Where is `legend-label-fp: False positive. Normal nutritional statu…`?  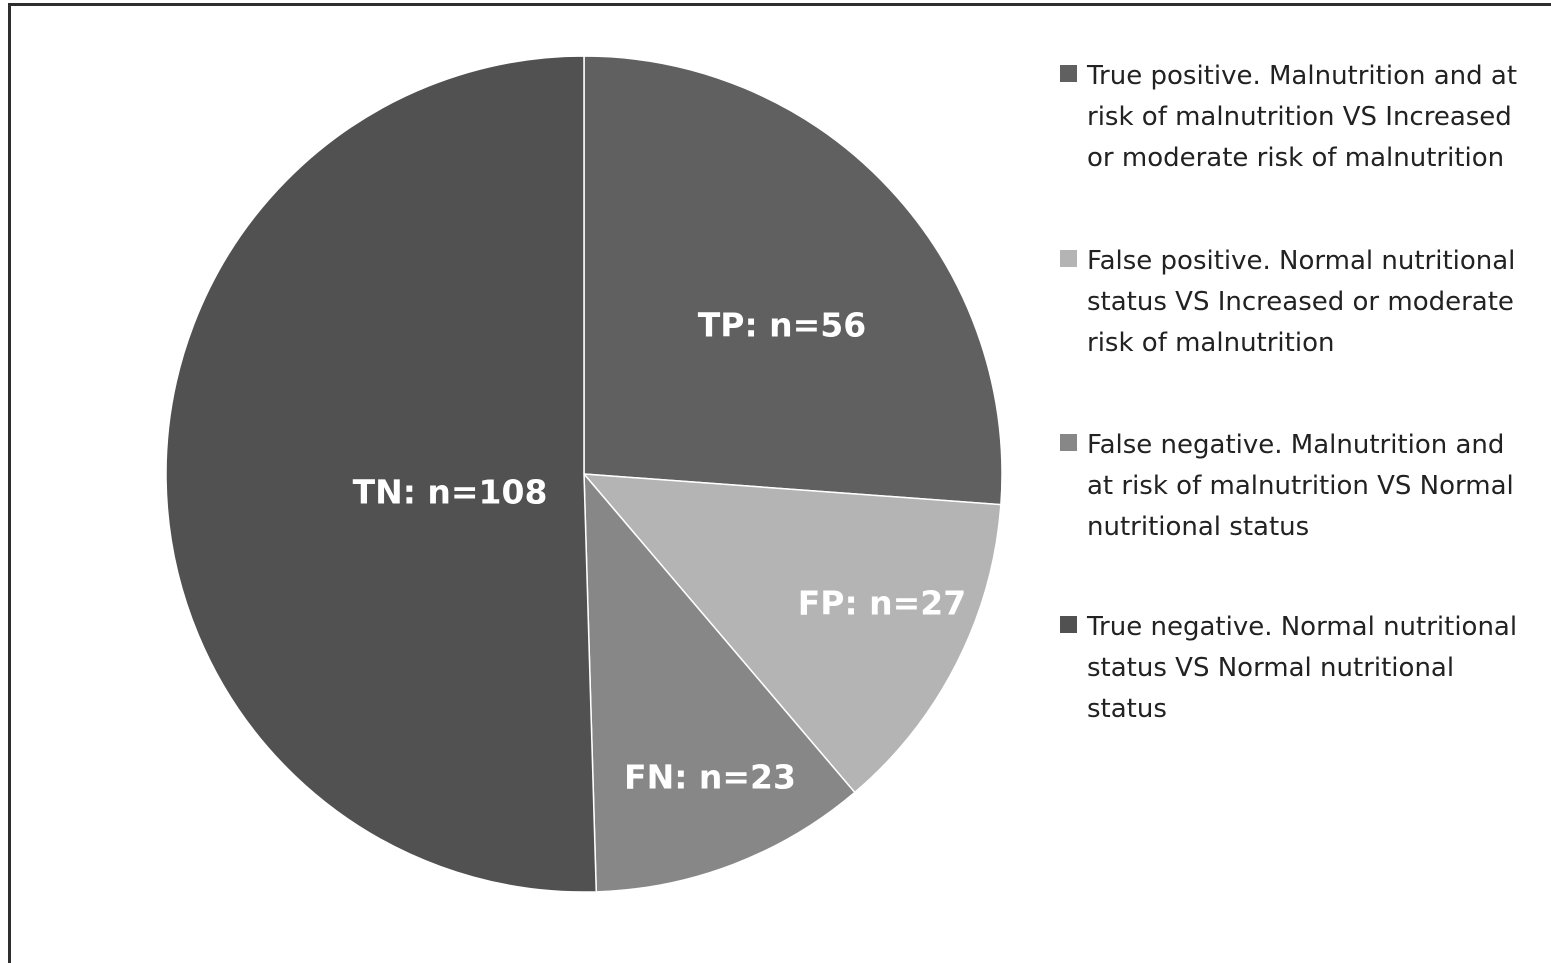
legend-label-fp: False positive. Normal nutritional statu… is located at coordinates (1301, 302).